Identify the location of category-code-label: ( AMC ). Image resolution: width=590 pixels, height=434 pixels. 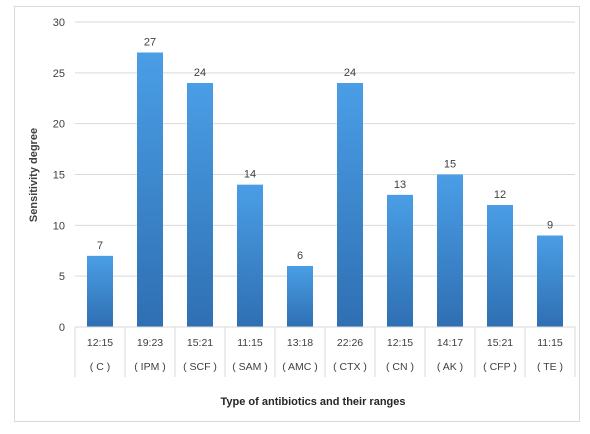
(300, 367).